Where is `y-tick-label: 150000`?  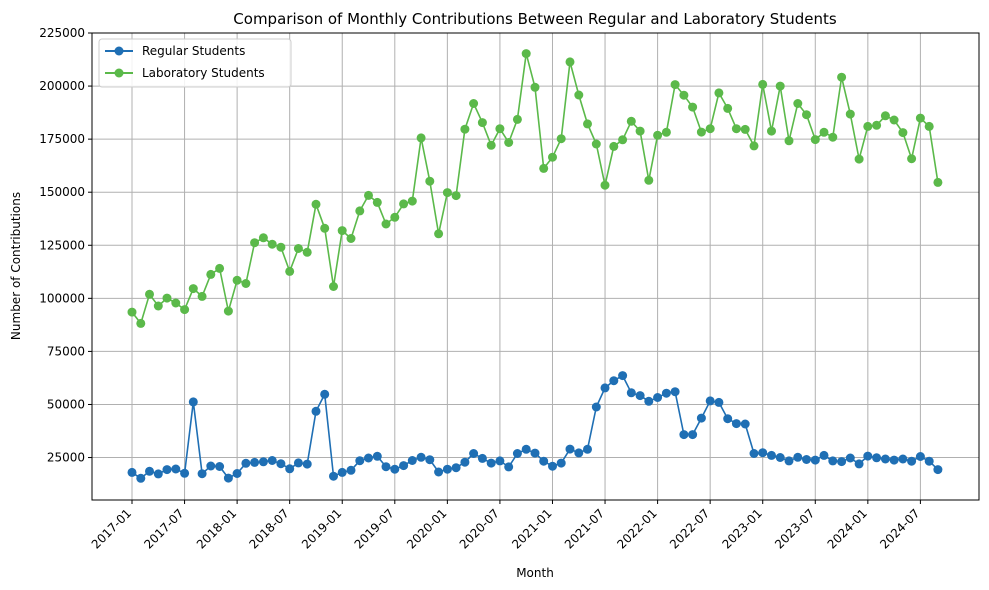
y-tick-label: 150000 is located at coordinates (62, 192).